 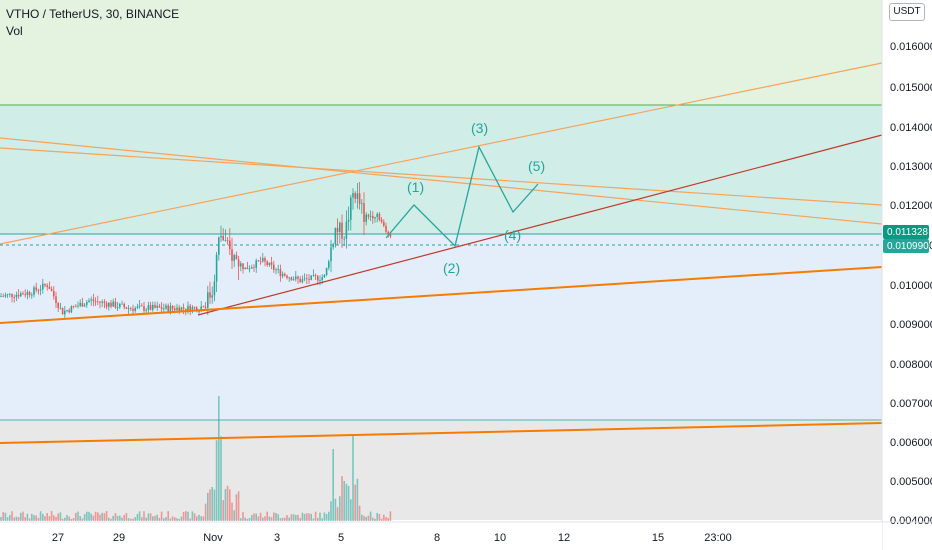 I want to click on last-price-tag-text: 0.010990, so click(x=908, y=246).